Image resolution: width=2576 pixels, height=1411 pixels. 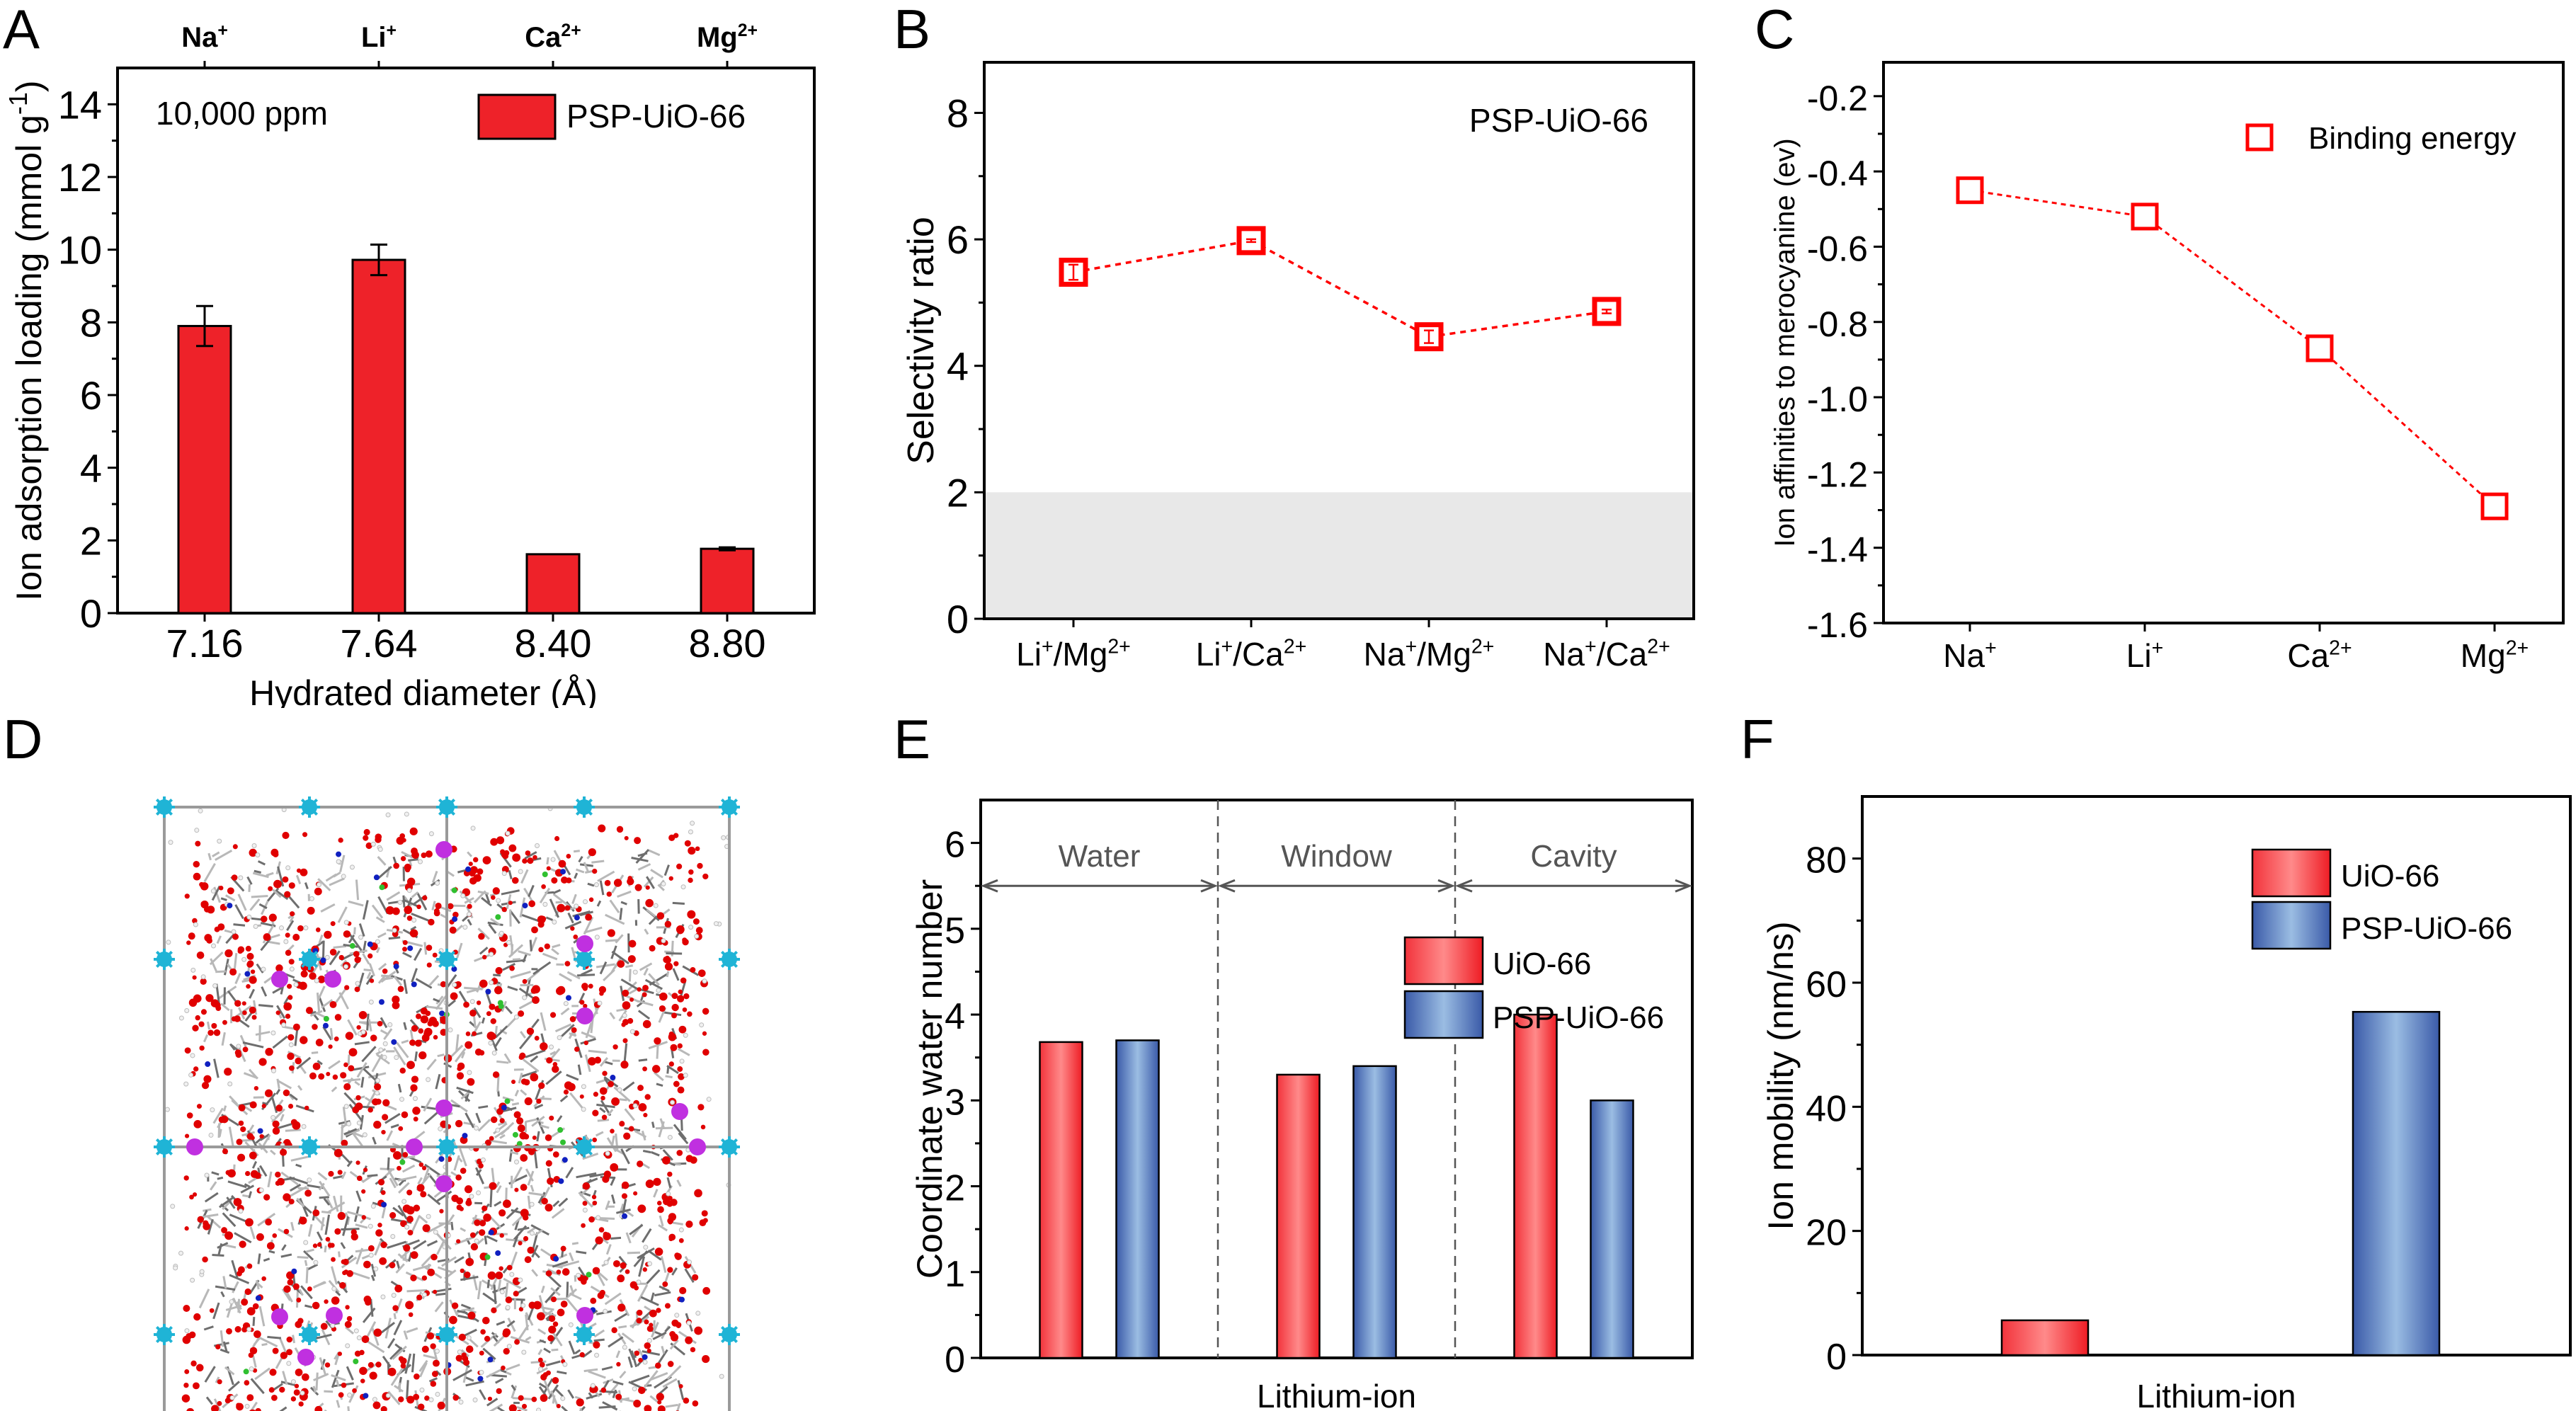 What do you see at coordinates (584, 959) in the screenshot?
I see `zr-cluster` at bounding box center [584, 959].